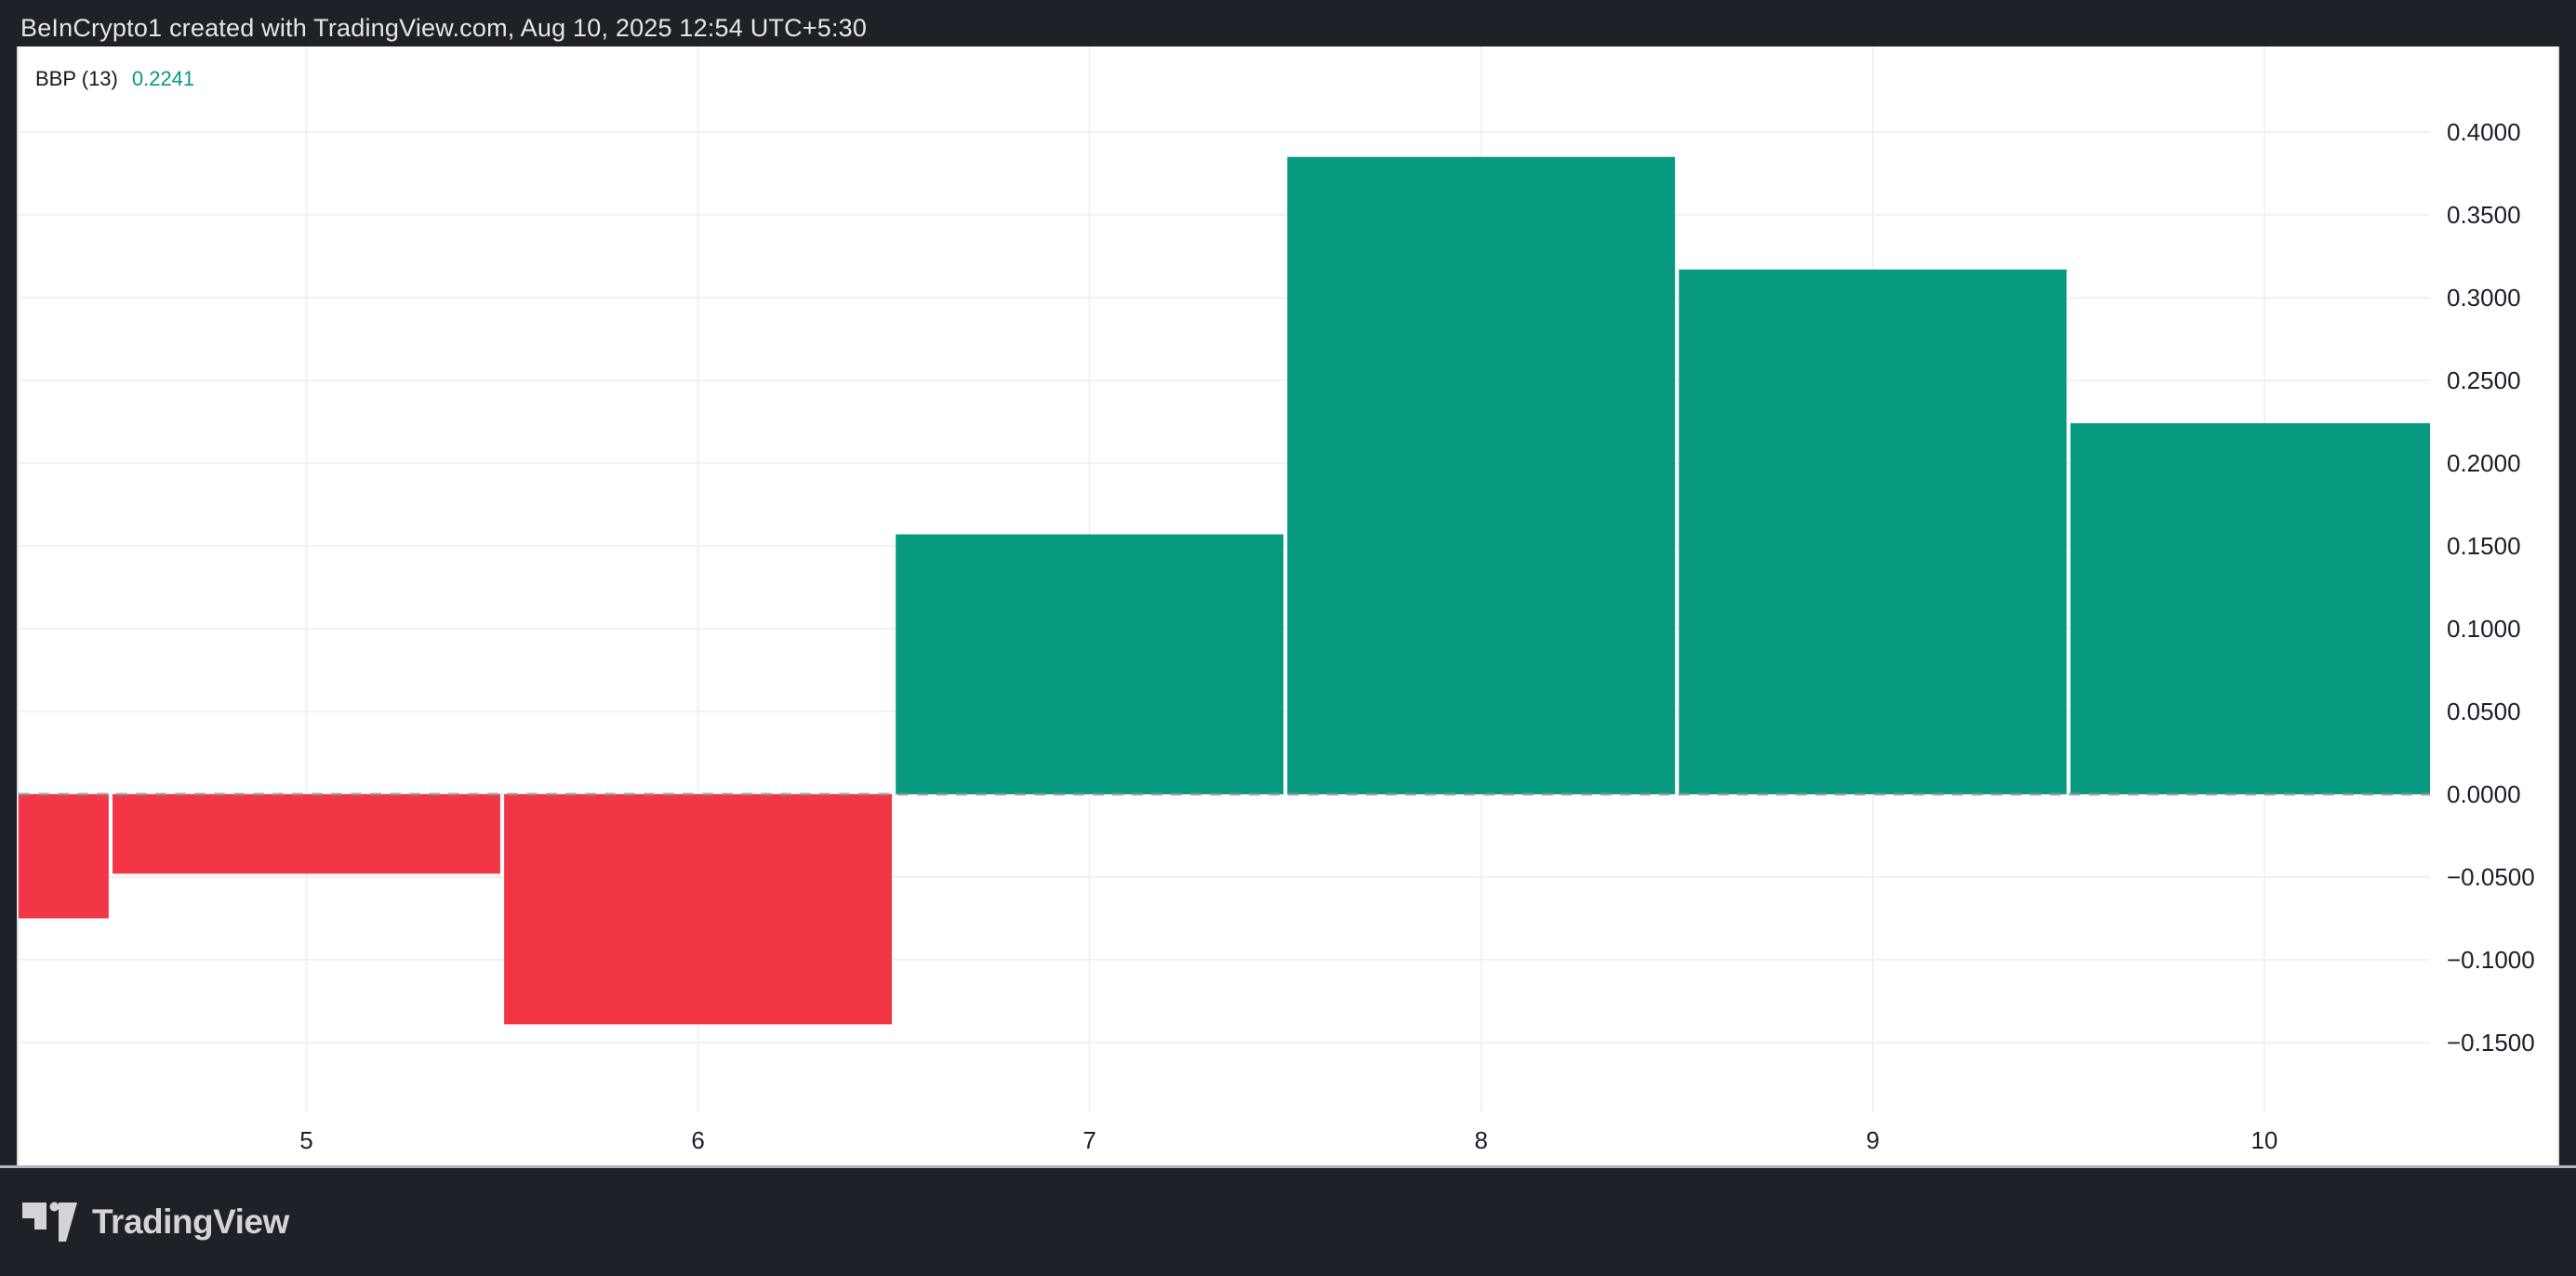  What do you see at coordinates (2491, 960) in the screenshot?
I see `y-axis-tick-label: −0.1000` at bounding box center [2491, 960].